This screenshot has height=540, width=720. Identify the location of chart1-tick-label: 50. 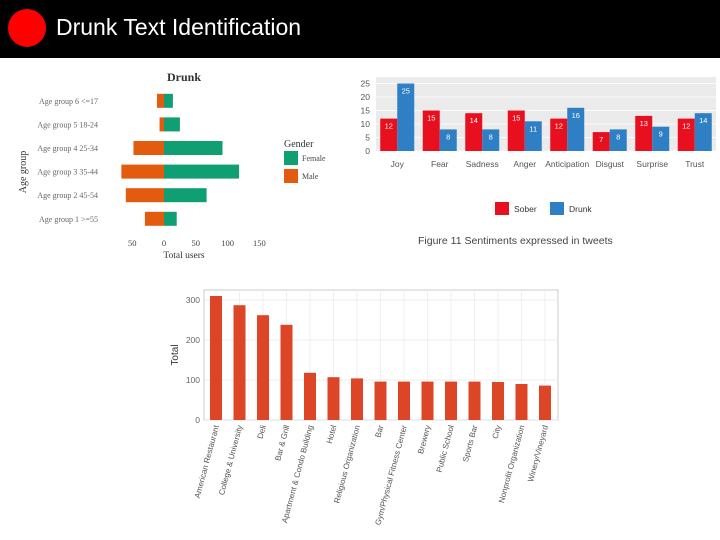
(132, 243).